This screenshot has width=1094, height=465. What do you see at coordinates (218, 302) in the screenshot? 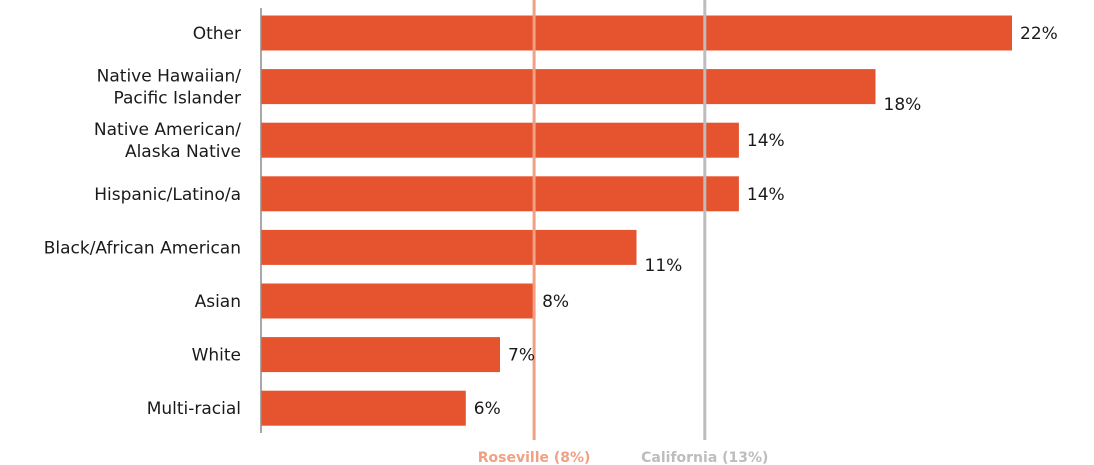
I see `category-label-5: Asian` at bounding box center [218, 302].